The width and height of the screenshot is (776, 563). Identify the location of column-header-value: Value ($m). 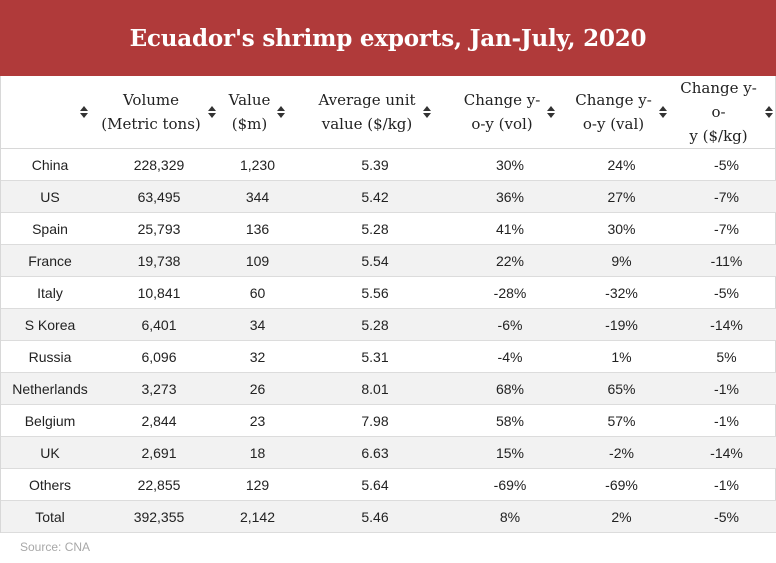
(257, 112).